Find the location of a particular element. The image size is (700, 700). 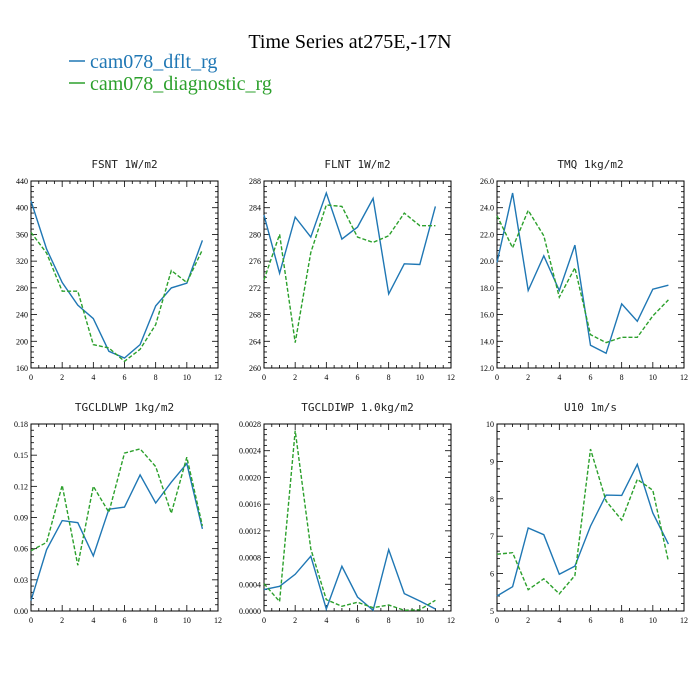

y-tick-label: 0.0028 is located at coordinates (250, 424).